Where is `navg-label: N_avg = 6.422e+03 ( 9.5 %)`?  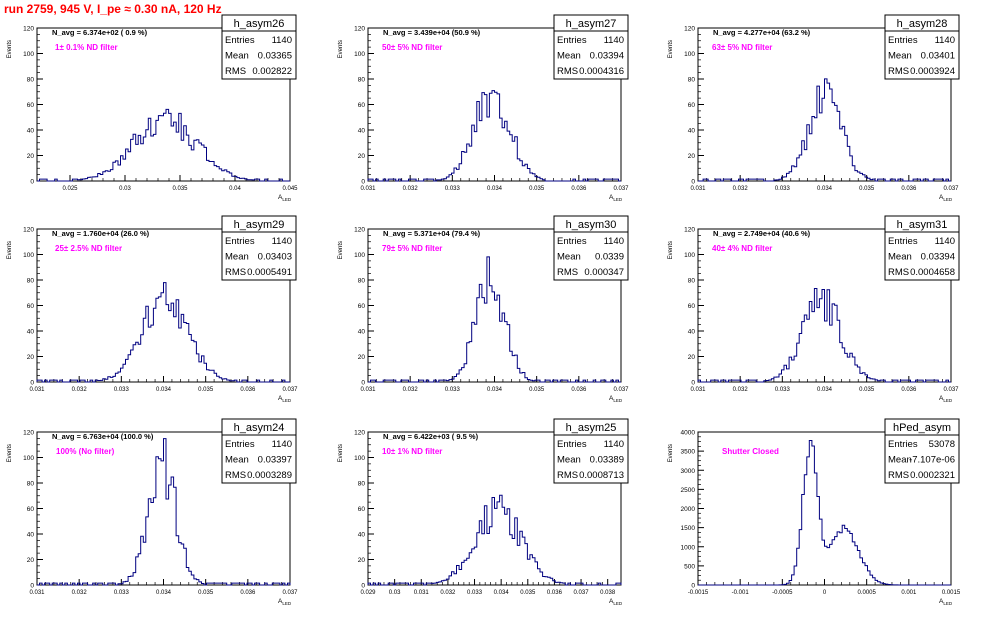 navg-label: N_avg = 6.422e+03 ( 9.5 %) is located at coordinates (431, 436).